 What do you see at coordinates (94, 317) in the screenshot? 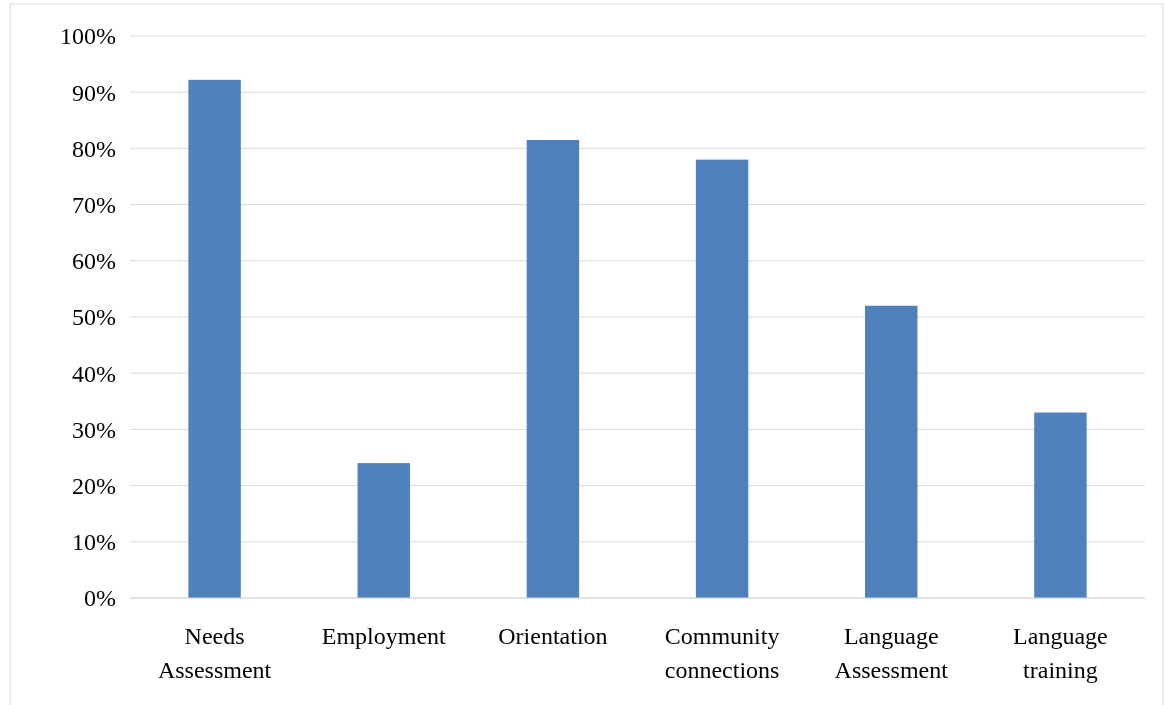
I see `y-tick-label: 50%` at bounding box center [94, 317].